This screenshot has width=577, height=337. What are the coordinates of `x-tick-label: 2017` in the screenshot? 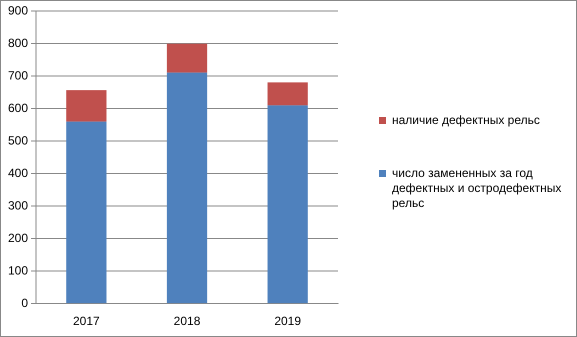 It's located at (86, 321).